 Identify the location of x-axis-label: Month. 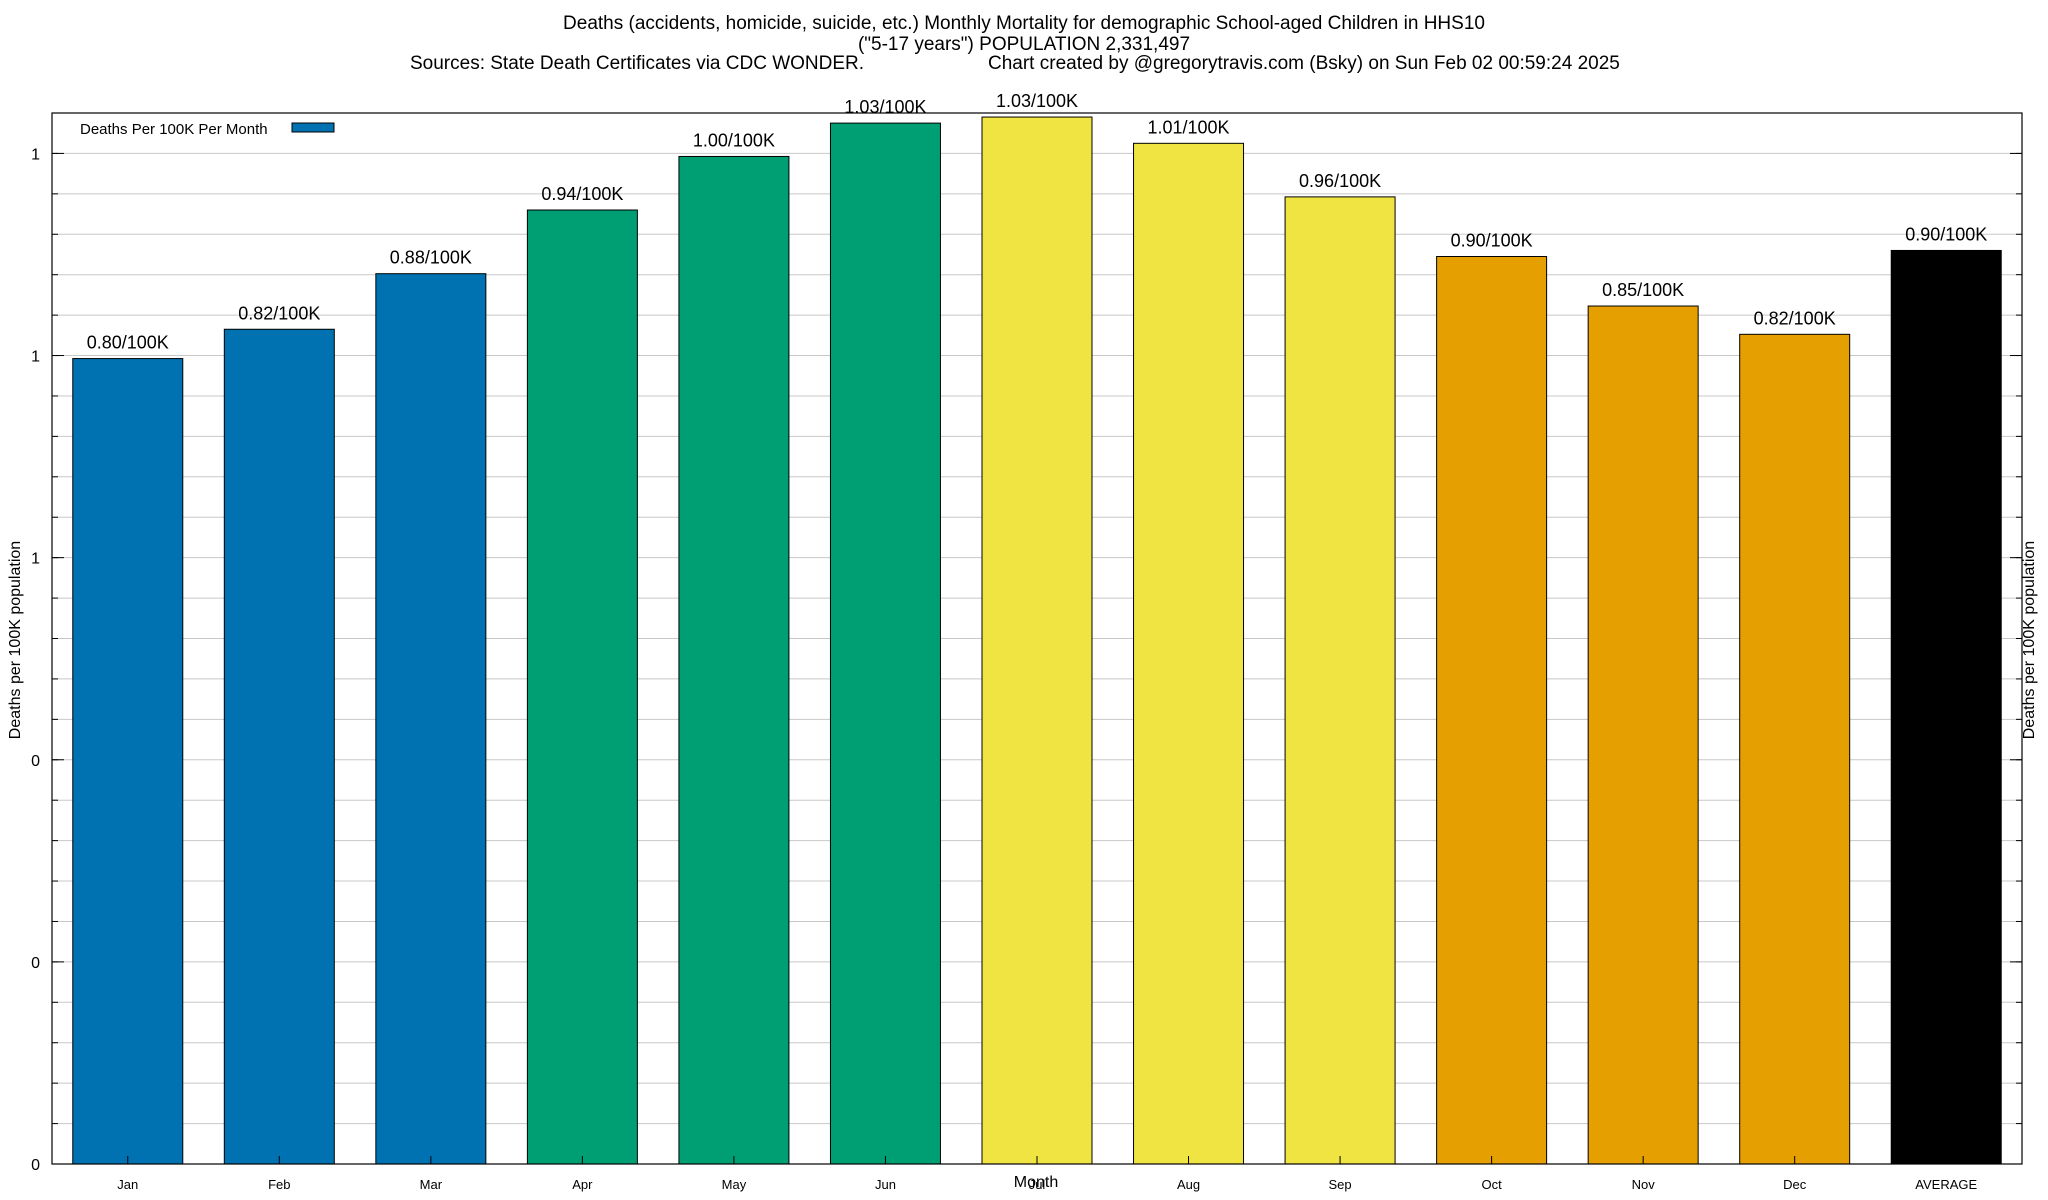
(1036, 1182).